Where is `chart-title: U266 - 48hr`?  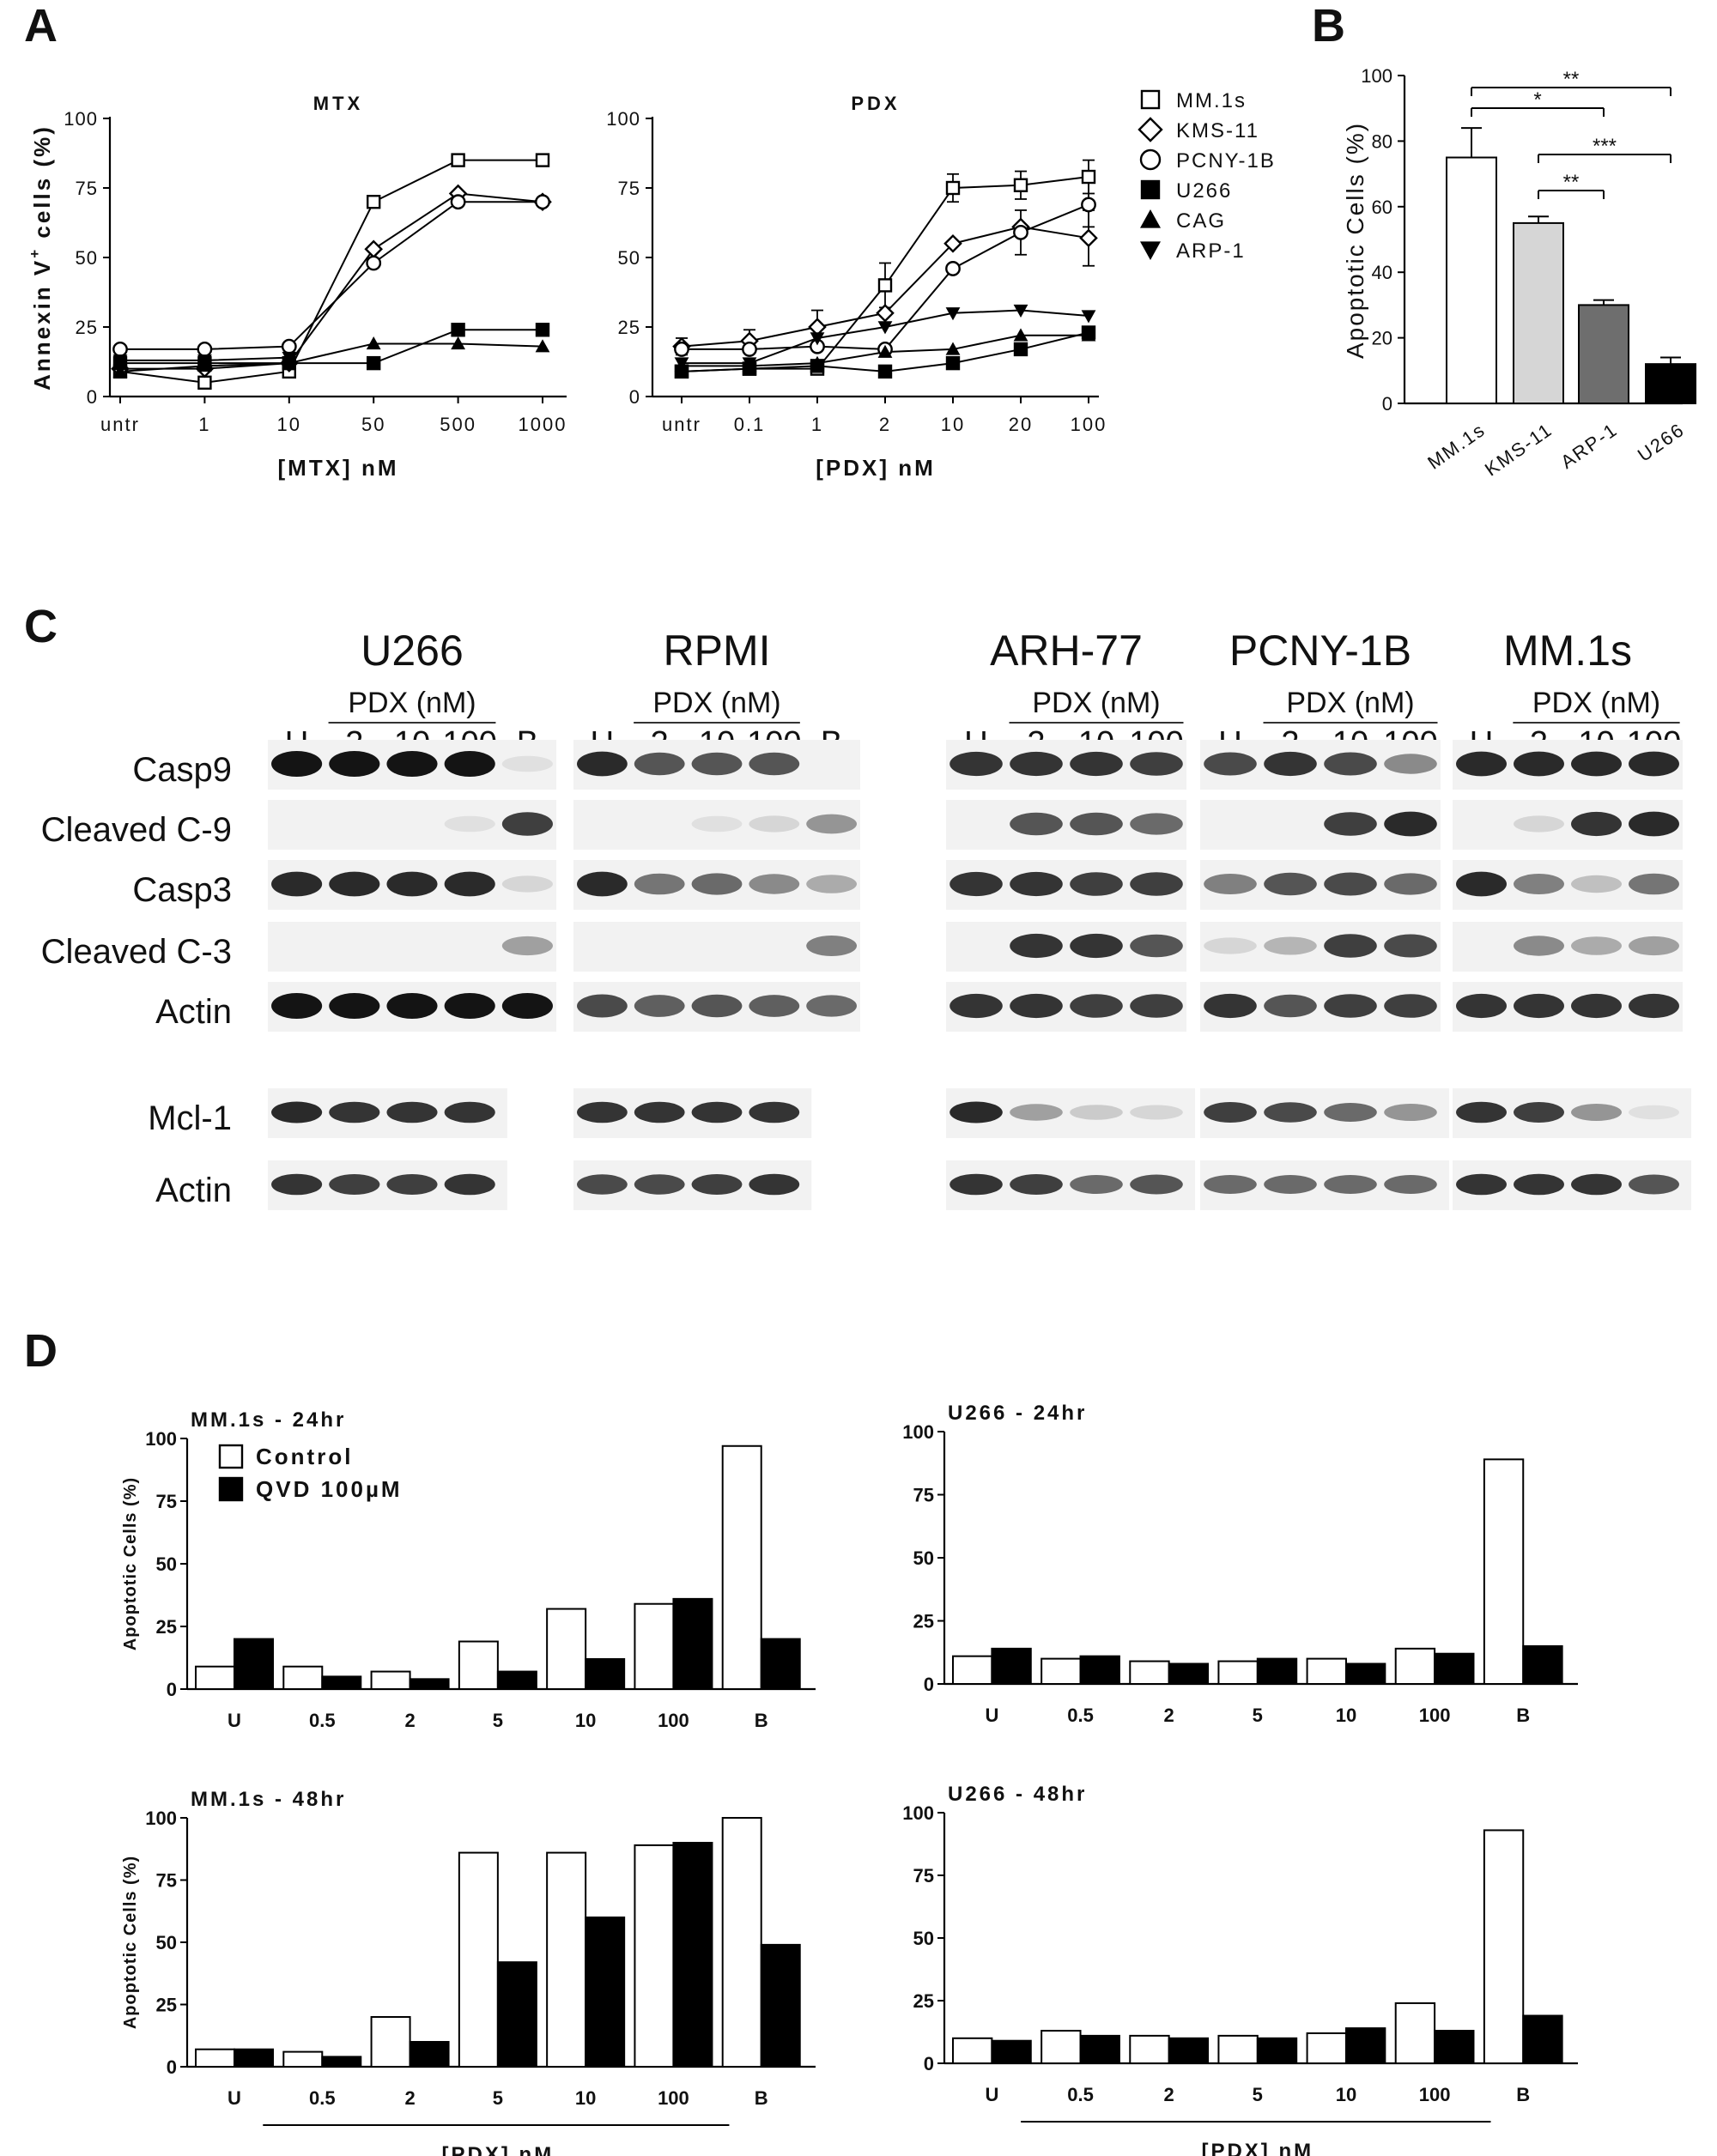
chart-title: U266 - 48hr is located at coordinates (1017, 1795).